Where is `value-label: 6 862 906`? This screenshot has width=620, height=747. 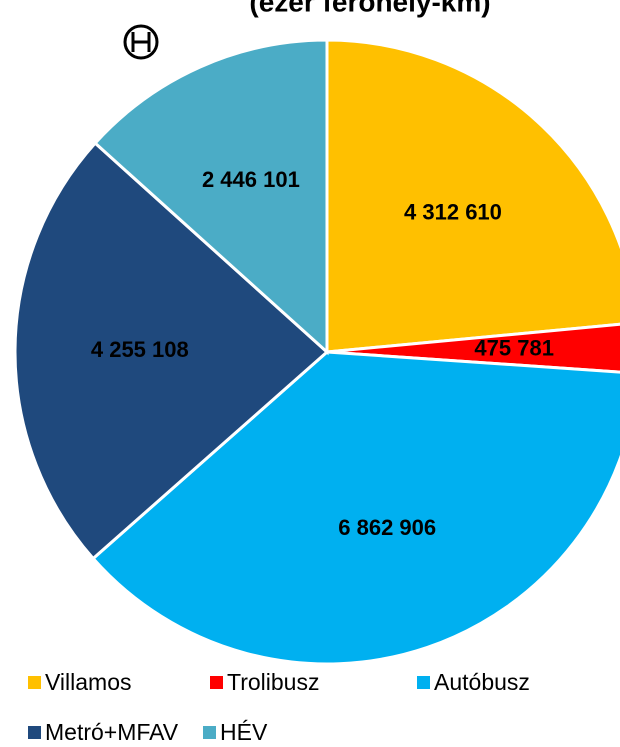 value-label: 6 862 906 is located at coordinates (387, 527).